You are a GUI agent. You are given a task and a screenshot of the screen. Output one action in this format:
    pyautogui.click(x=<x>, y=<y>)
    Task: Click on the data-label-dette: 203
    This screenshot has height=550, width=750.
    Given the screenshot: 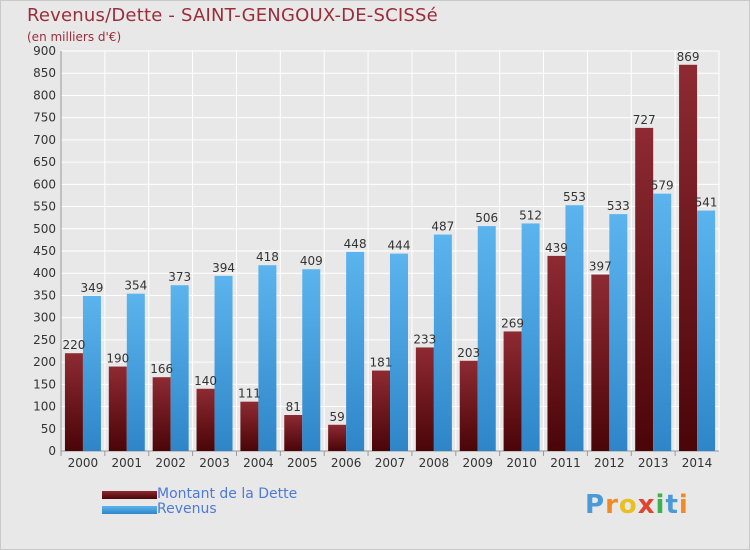 What is the action you would take?
    pyautogui.click(x=468, y=353)
    